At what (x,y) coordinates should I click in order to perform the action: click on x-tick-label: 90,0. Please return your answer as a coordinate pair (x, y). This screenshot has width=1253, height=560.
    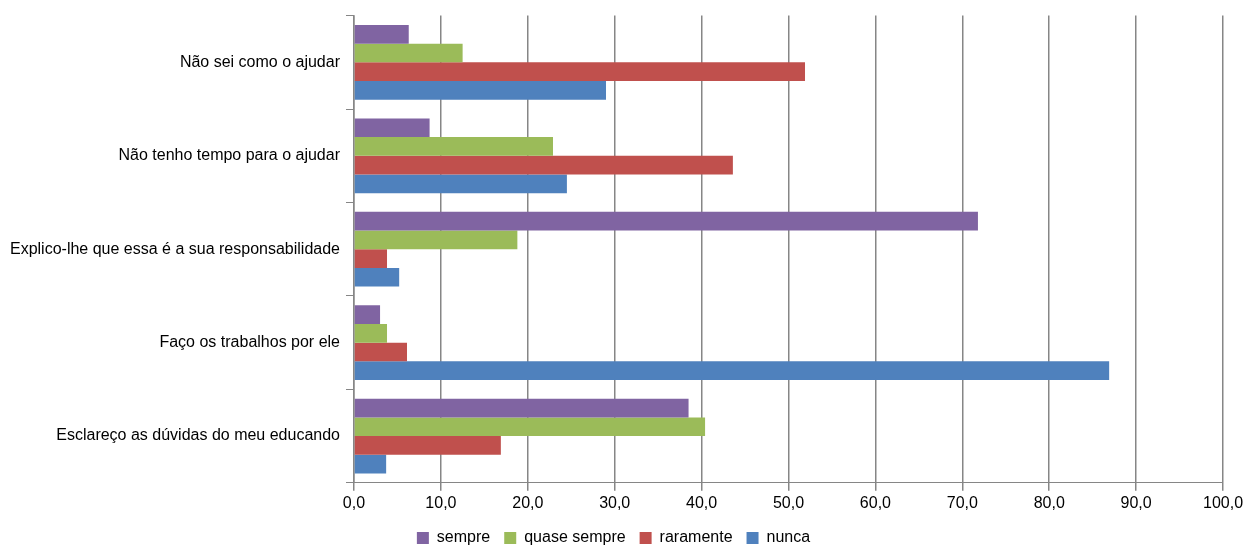
    Looking at the image, I should click on (1136, 502).